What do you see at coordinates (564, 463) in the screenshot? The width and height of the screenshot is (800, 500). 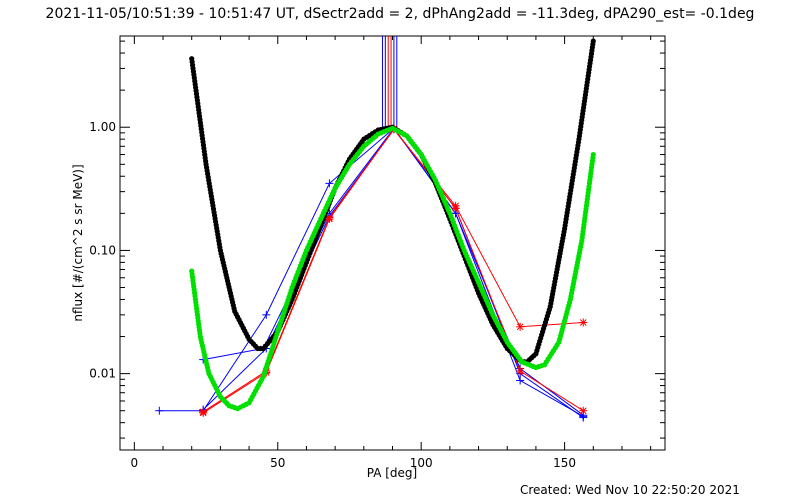 I see `x-tick-label: 150` at bounding box center [564, 463].